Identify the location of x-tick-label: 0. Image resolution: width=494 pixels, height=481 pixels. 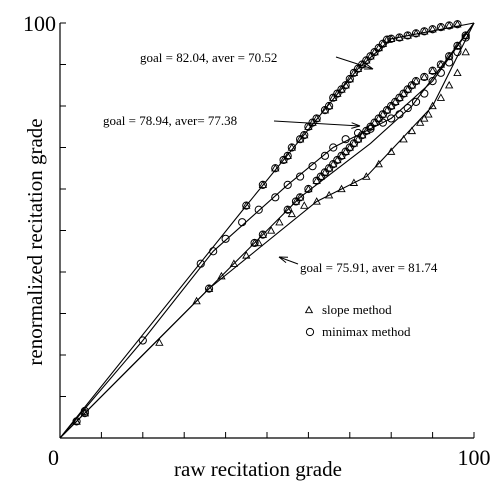
(53, 457).